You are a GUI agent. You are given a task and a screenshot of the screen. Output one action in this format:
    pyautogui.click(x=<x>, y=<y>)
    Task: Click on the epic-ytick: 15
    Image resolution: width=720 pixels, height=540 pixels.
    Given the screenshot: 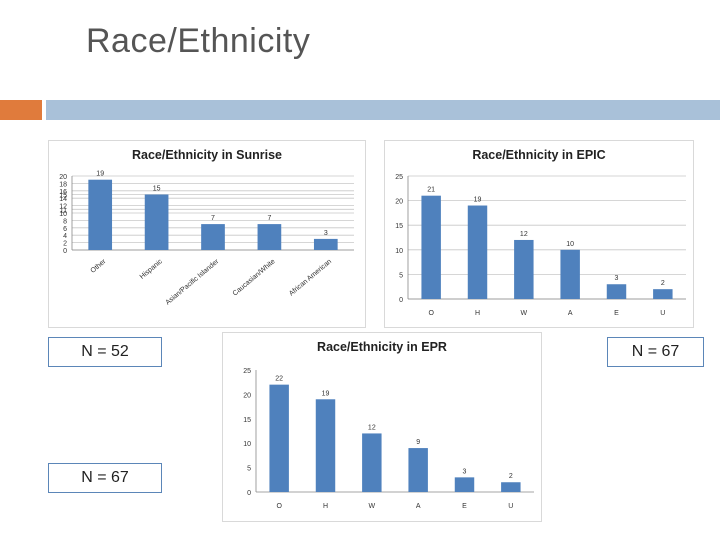 What is the action you would take?
    pyautogui.click(x=399, y=226)
    